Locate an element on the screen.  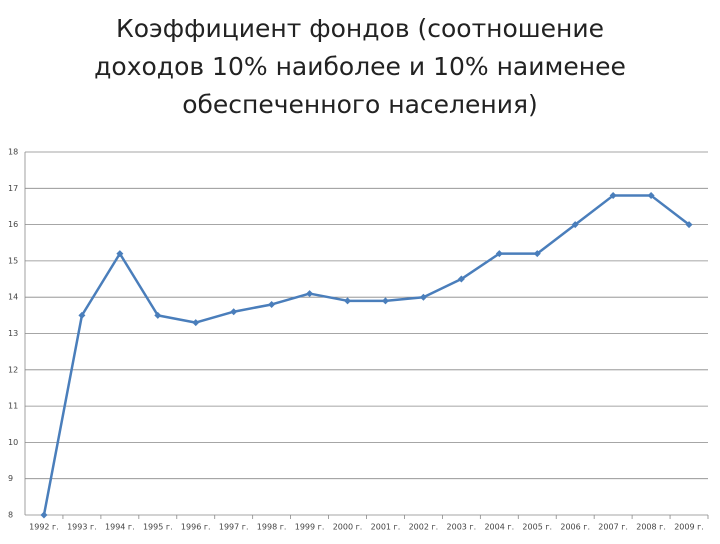
x-tick-label: 1997 г. is located at coordinates (234, 527).